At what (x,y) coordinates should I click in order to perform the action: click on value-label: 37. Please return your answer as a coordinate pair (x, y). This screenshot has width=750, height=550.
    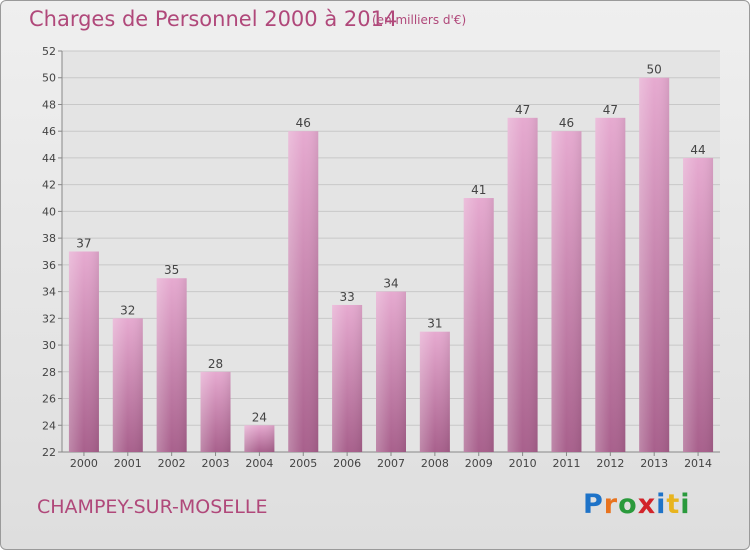
    Looking at the image, I should click on (83, 244).